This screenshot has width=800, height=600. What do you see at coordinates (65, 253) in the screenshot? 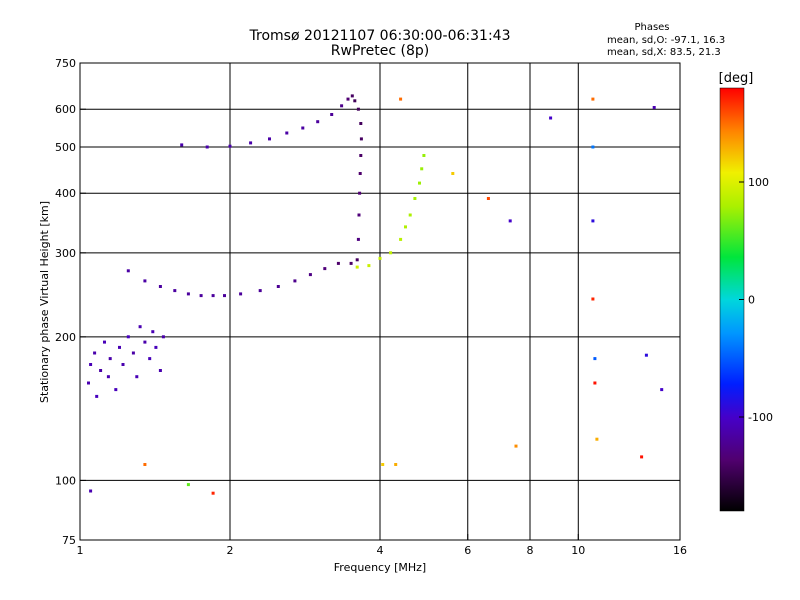
I see `y-tick-label: 300` at bounding box center [65, 253].